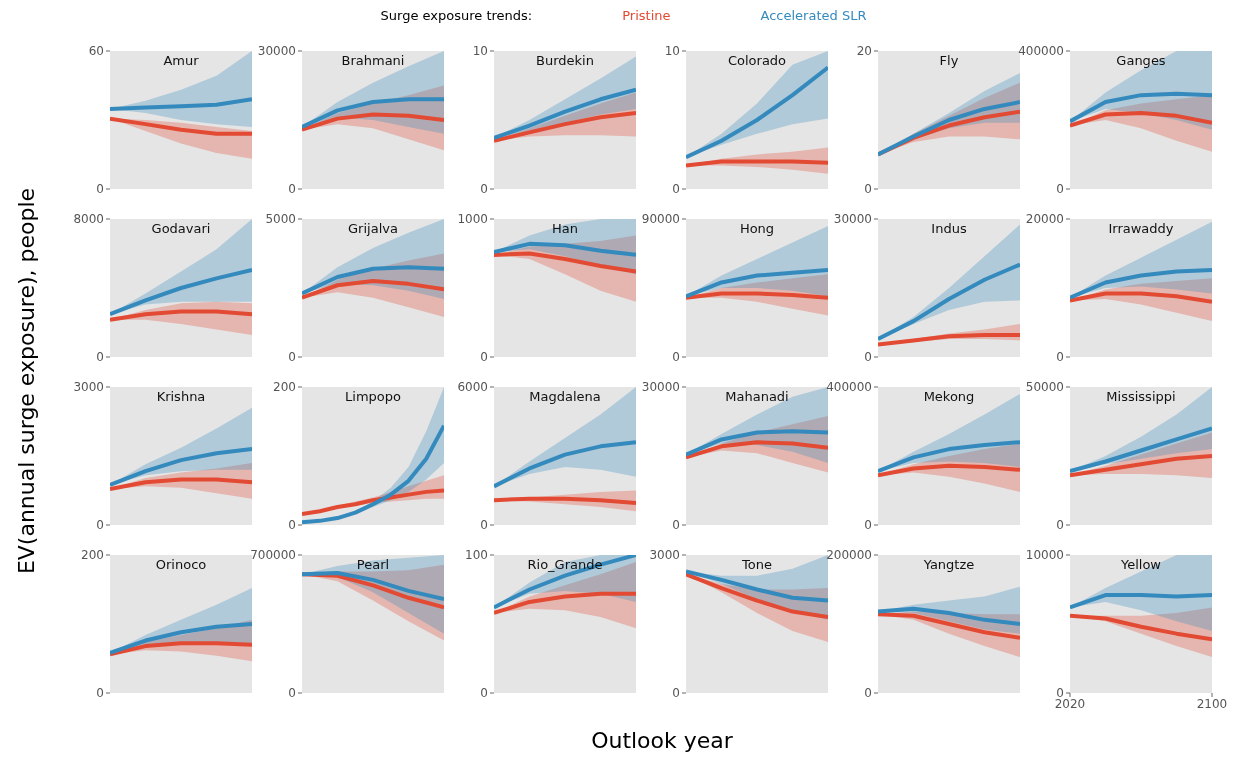  Describe the element at coordinates (565, 60) in the screenshot. I see `chart-title: Burdekin` at that location.